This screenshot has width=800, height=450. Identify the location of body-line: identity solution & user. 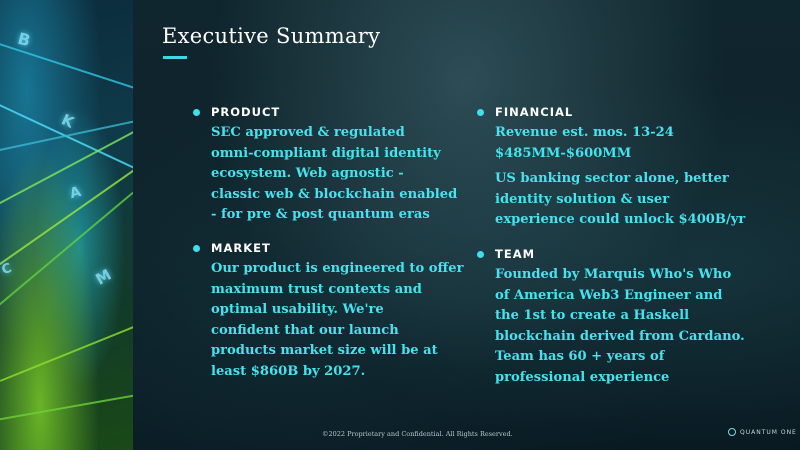
(582, 199).